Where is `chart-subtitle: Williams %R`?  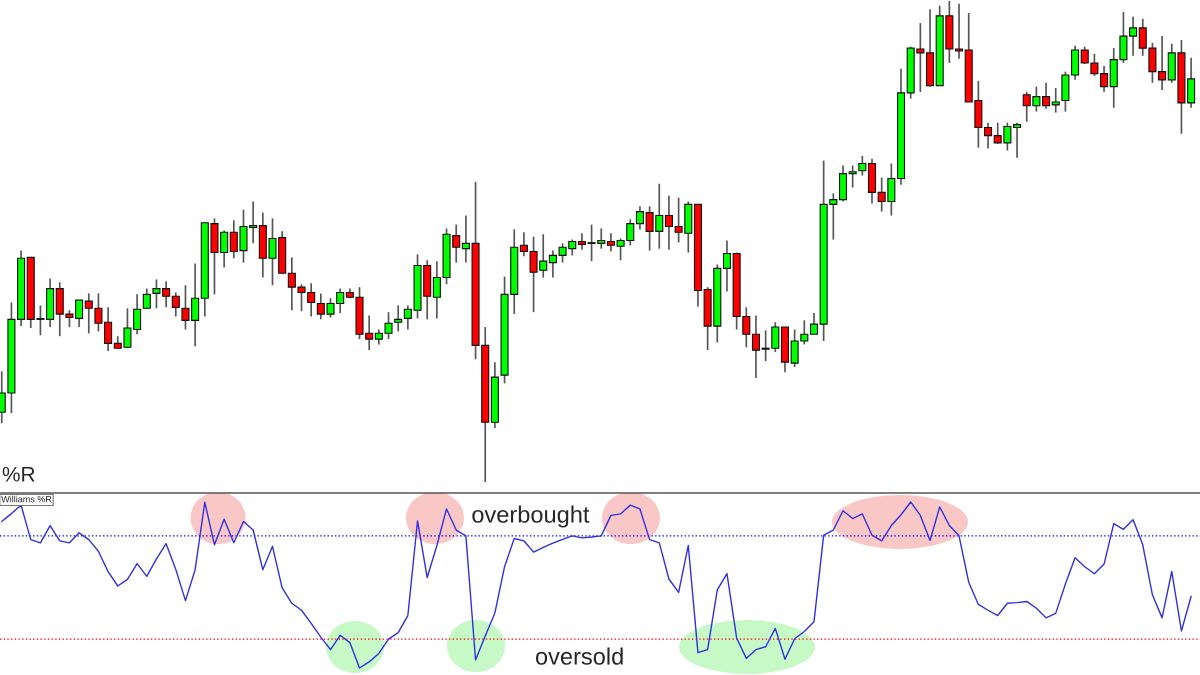
chart-subtitle: Williams %R is located at coordinates (26, 499).